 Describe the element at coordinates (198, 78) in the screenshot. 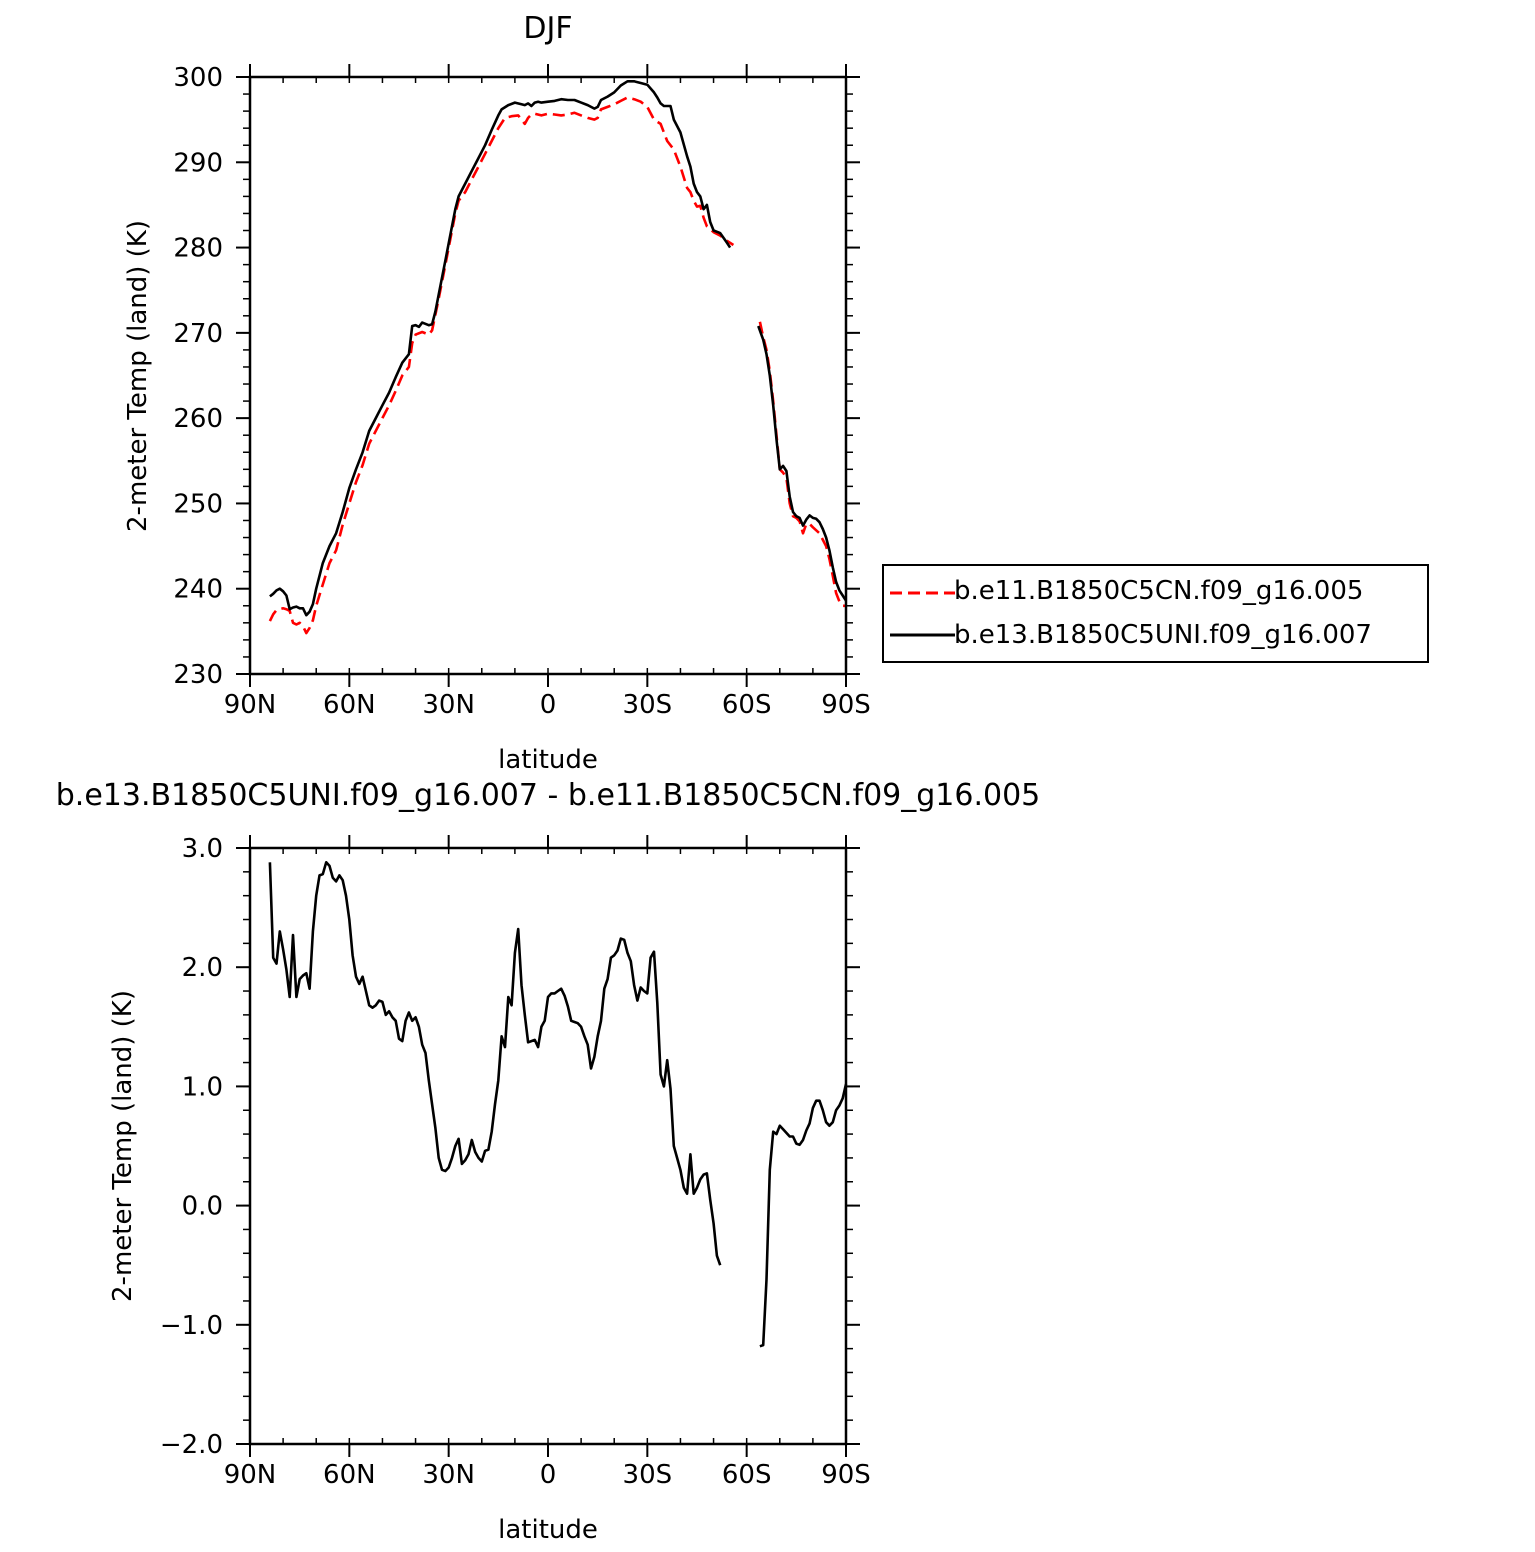

I see `y-tick-label: 300` at that location.